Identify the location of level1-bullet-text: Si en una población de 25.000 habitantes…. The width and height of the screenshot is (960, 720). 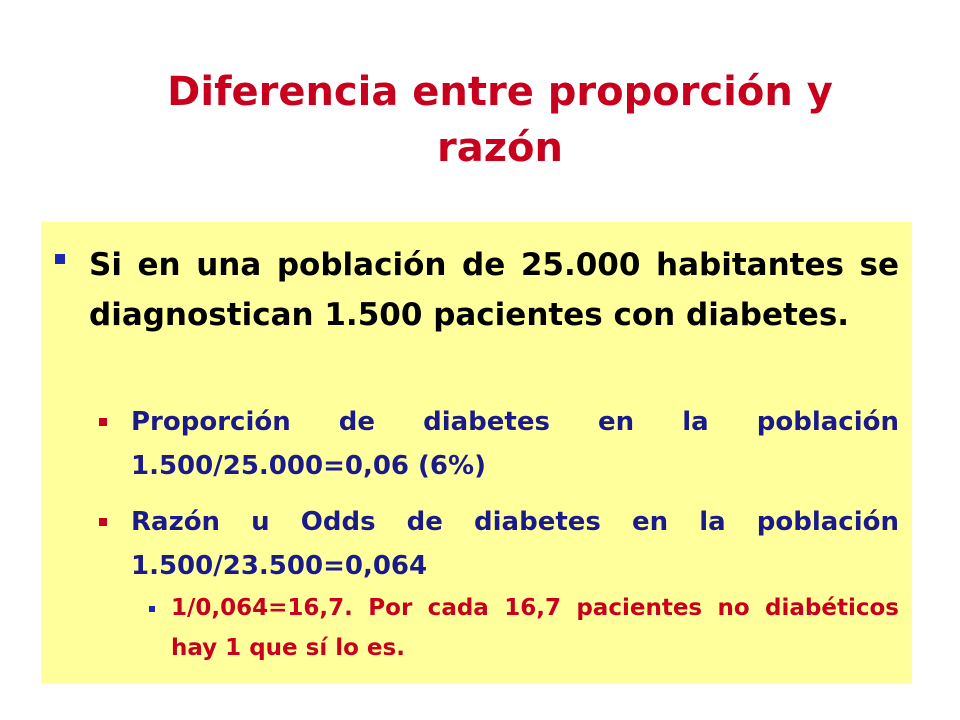
(494, 290).